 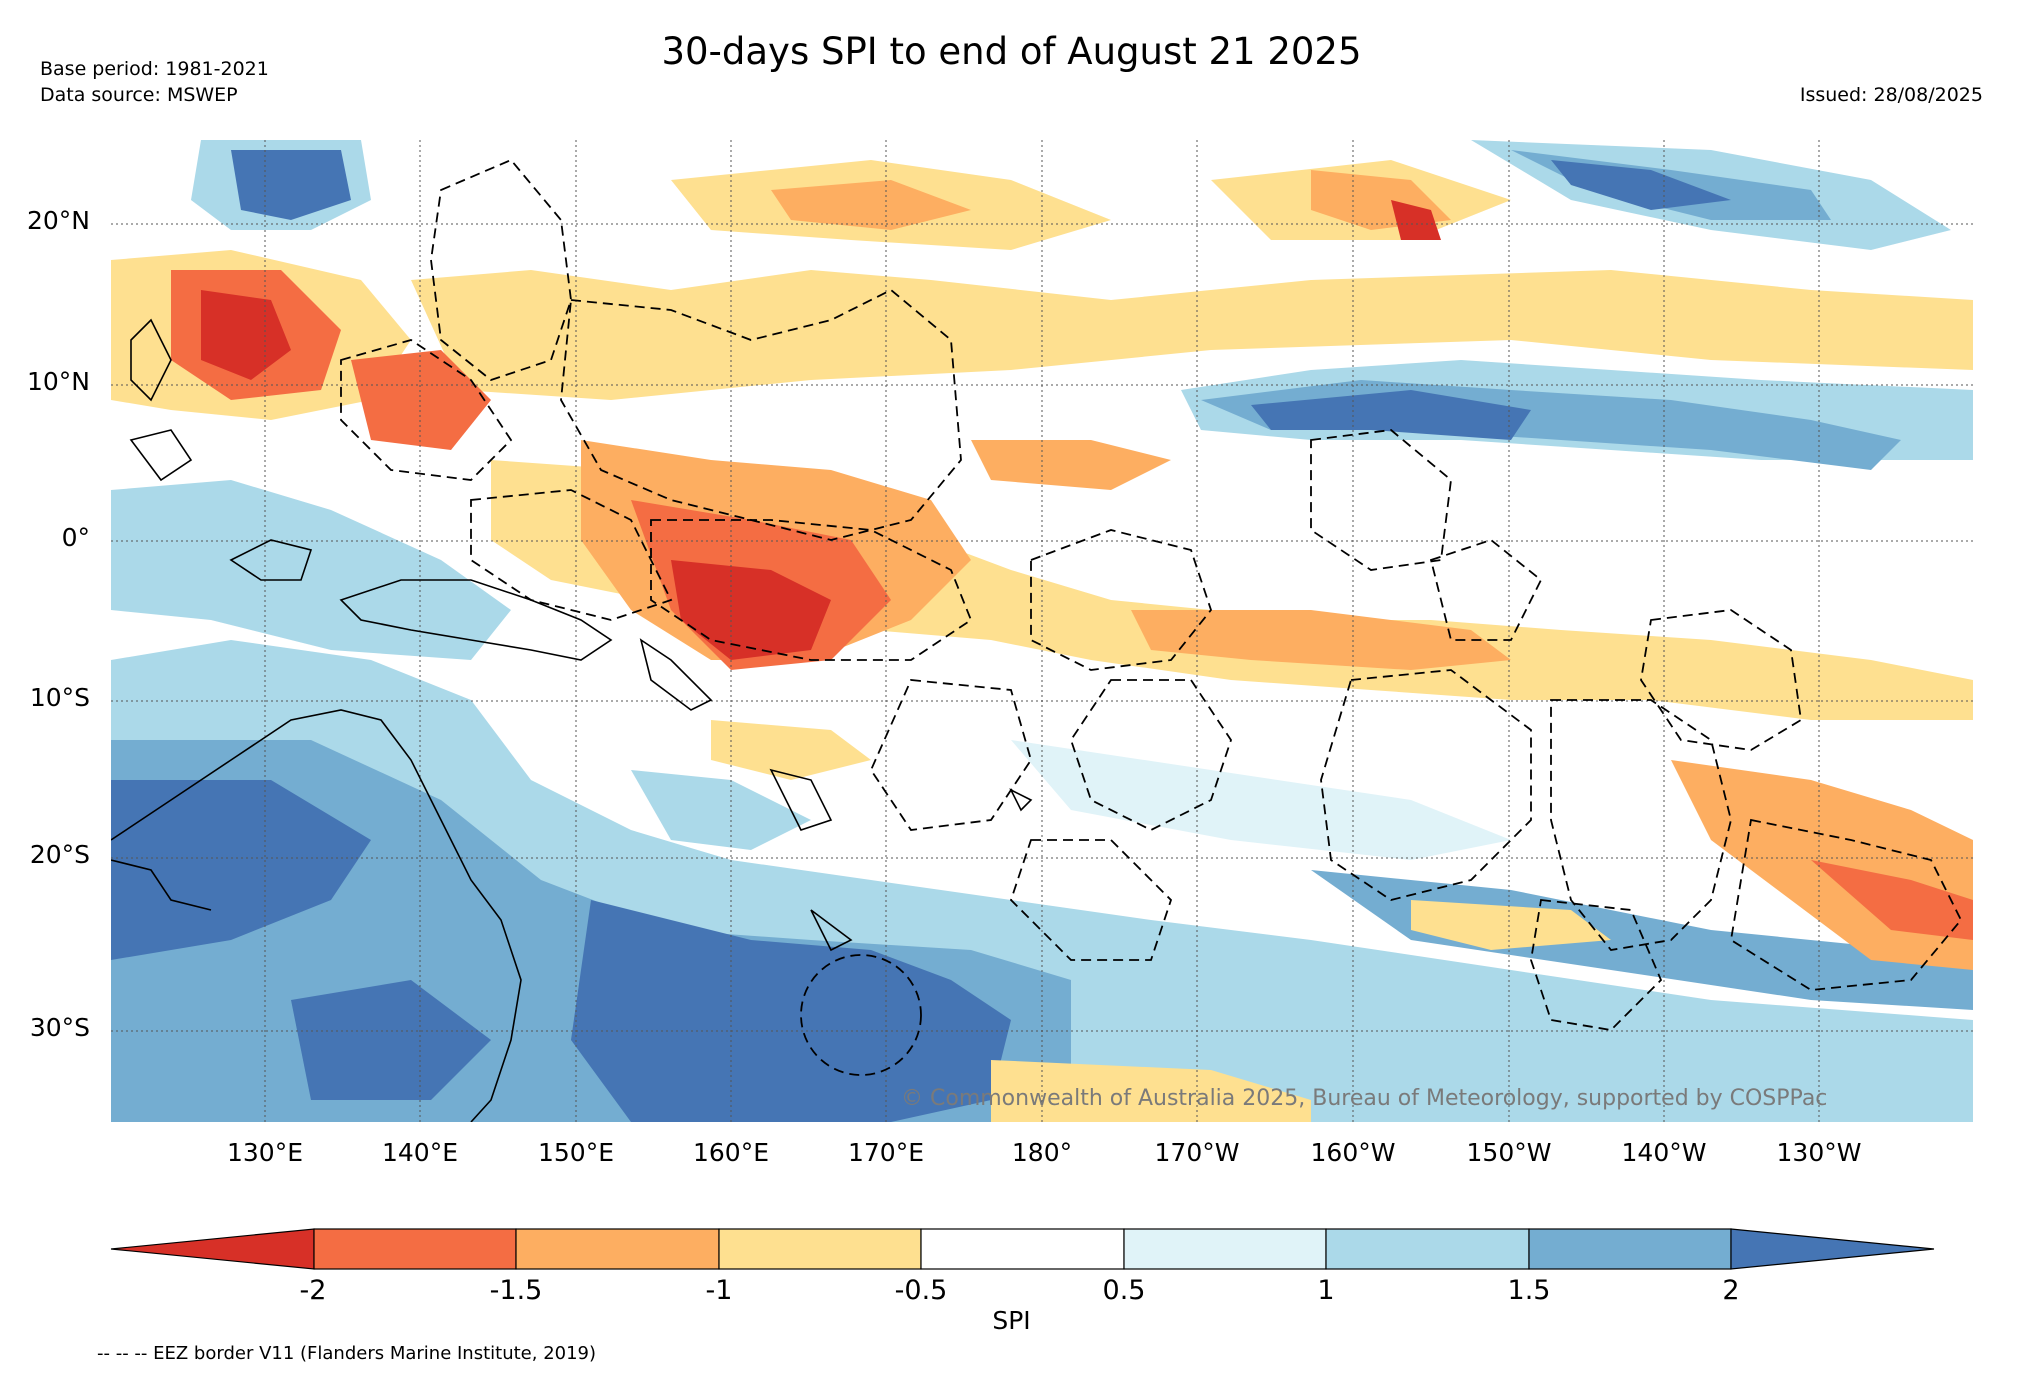 What do you see at coordinates (419, 1152) in the screenshot?
I see `lon-label-140e: 140°E` at bounding box center [419, 1152].